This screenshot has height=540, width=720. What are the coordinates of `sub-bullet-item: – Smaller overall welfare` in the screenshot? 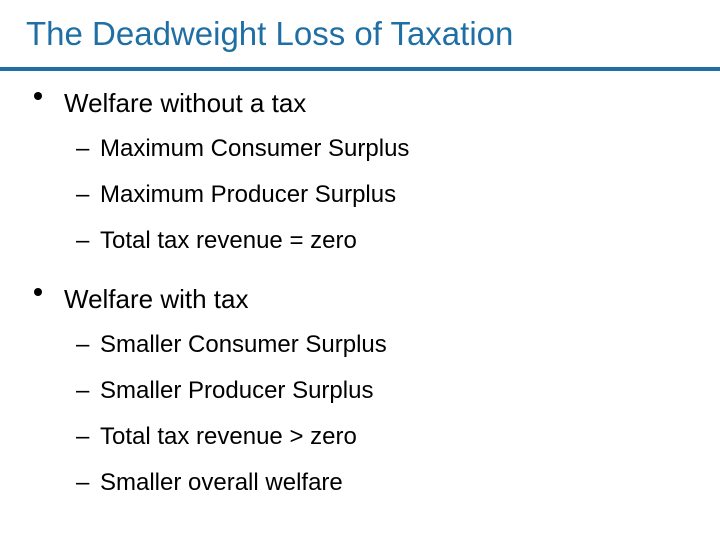 It's located at (360, 483).